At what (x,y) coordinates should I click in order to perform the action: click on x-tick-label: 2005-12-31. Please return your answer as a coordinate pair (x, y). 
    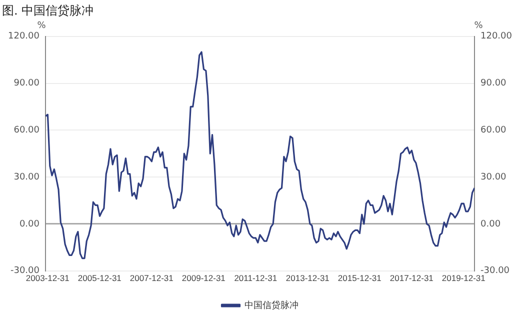
    Looking at the image, I should click on (100, 278).